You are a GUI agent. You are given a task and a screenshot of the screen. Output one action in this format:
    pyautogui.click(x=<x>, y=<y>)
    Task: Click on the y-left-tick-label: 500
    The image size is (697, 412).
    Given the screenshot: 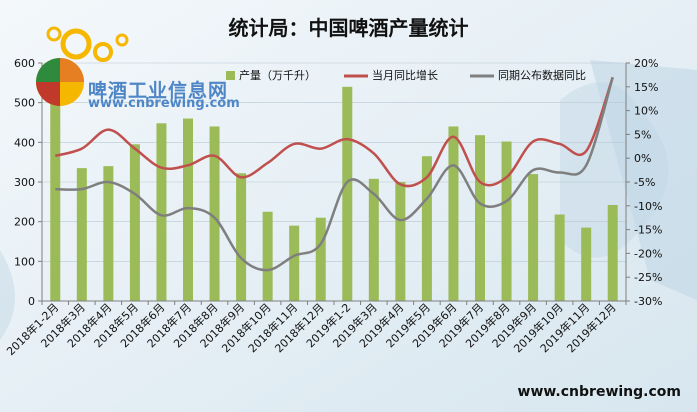 What is the action you would take?
    pyautogui.click(x=24, y=103)
    